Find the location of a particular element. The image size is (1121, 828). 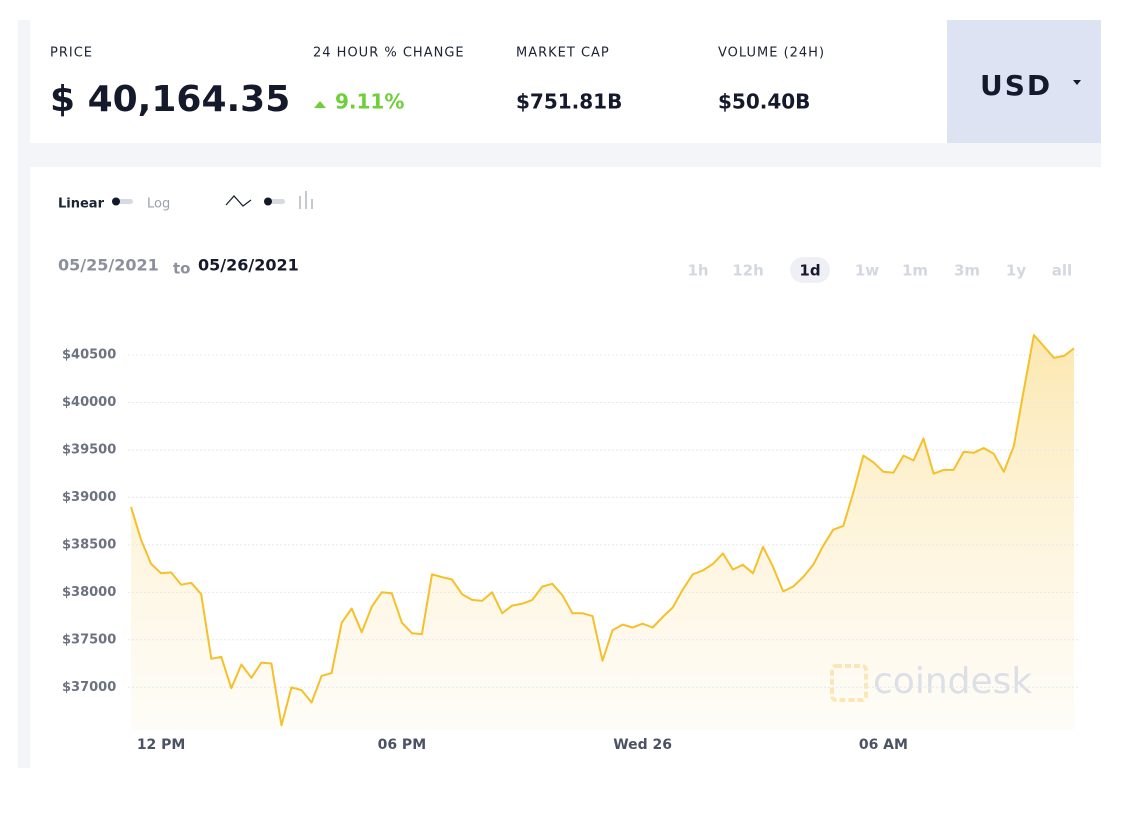

timeframe-button: 1m is located at coordinates (915, 271).